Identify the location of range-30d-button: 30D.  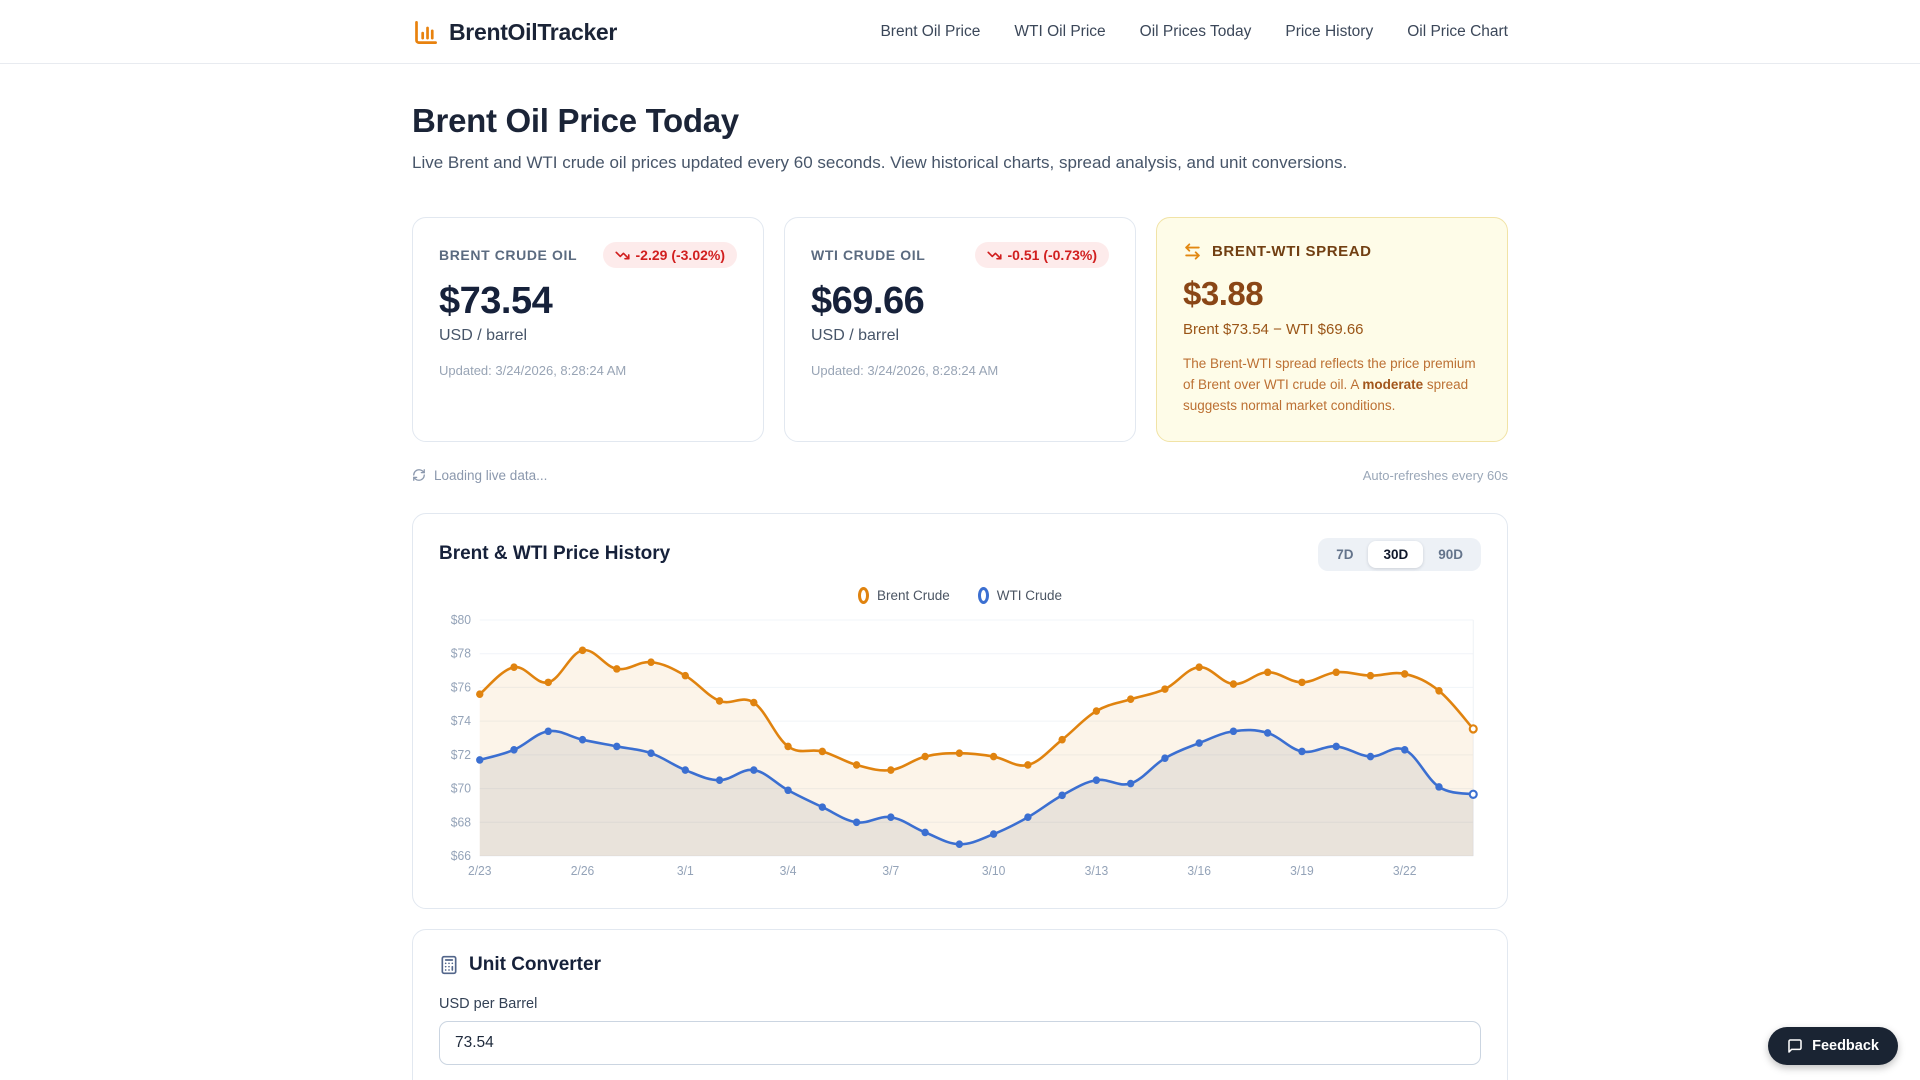
(1396, 554).